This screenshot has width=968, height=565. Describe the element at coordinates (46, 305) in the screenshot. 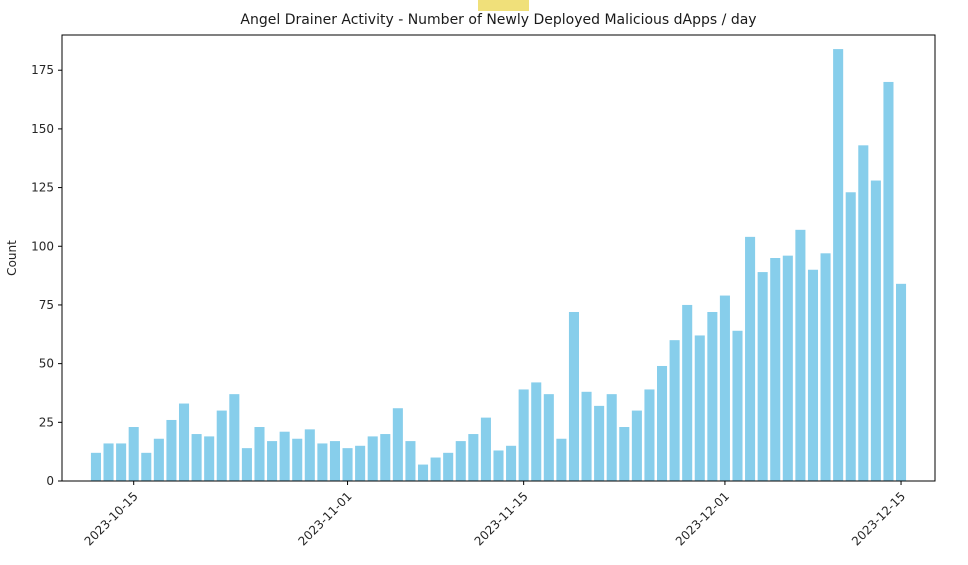

I see `y-tick-label: 75` at that location.